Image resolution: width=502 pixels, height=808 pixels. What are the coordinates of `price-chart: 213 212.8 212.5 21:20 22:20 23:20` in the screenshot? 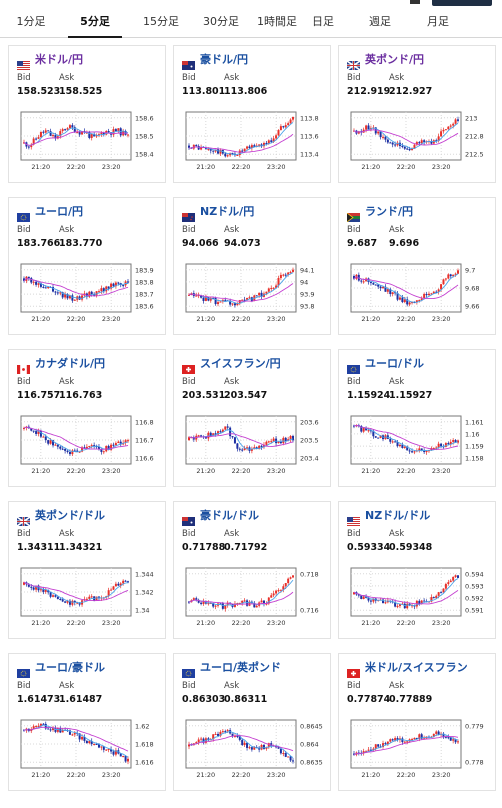 It's located at (421, 144).